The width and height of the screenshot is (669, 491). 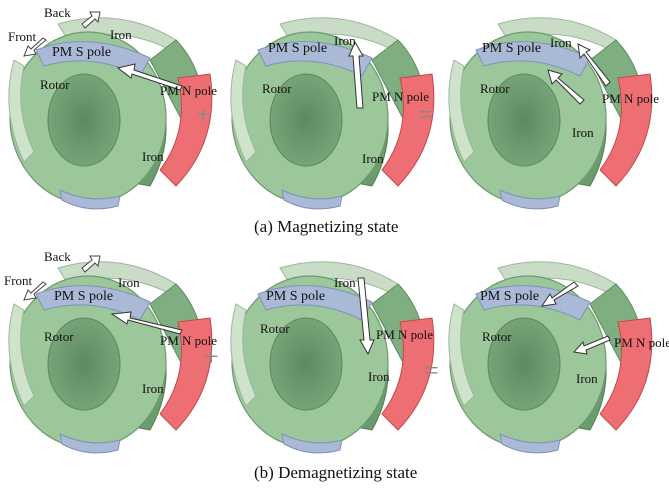 What do you see at coordinates (583, 132) in the screenshot?
I see `iron-label-bottom-a3: Iron` at bounding box center [583, 132].